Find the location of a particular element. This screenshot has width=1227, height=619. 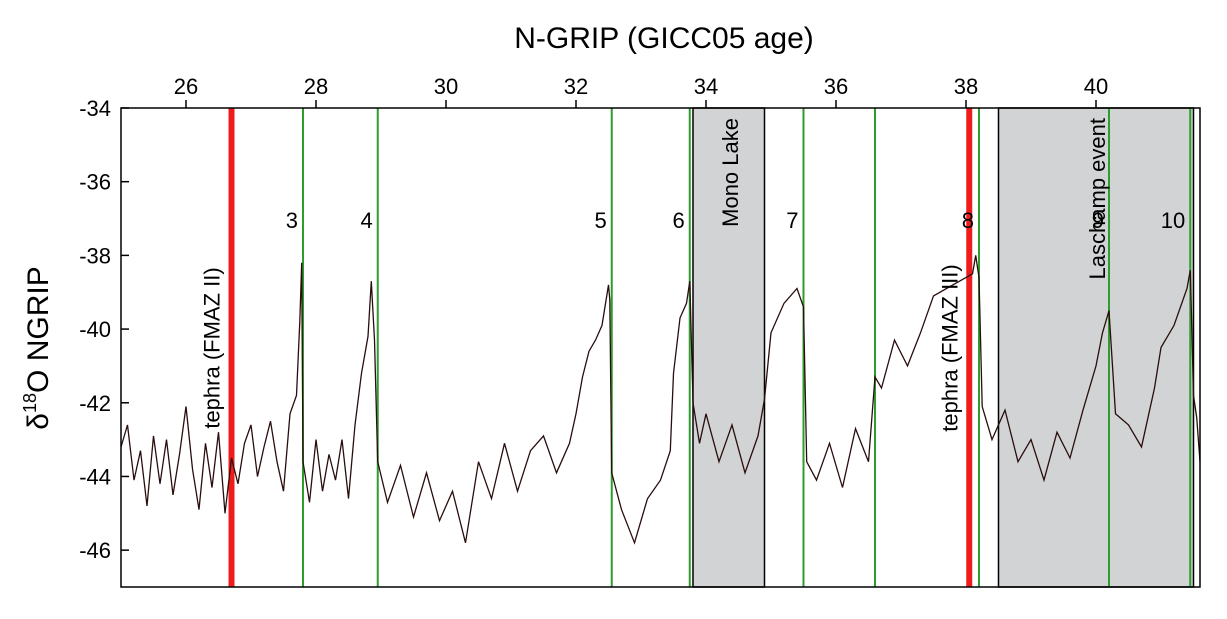

shaded-region is located at coordinates (729, 347).